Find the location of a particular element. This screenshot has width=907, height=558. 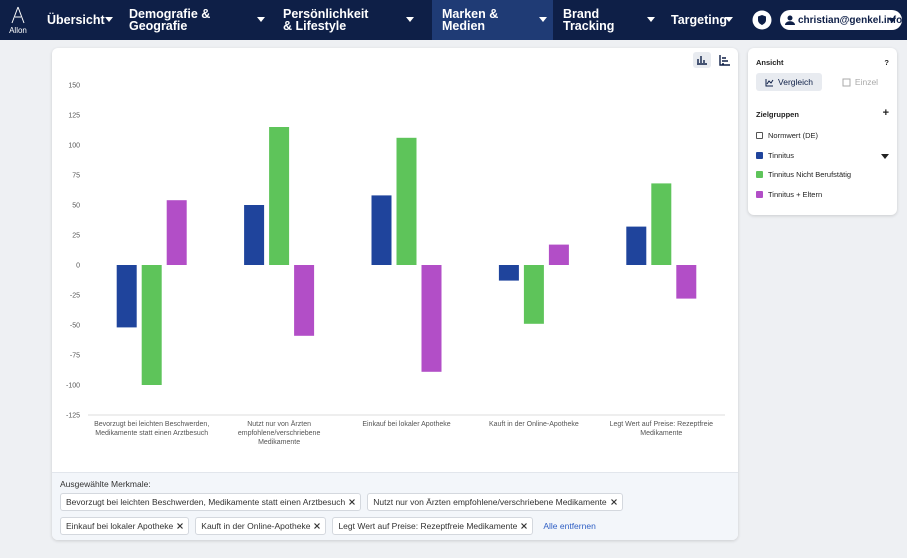

nav-item: Targeting is located at coordinates (700, 20).